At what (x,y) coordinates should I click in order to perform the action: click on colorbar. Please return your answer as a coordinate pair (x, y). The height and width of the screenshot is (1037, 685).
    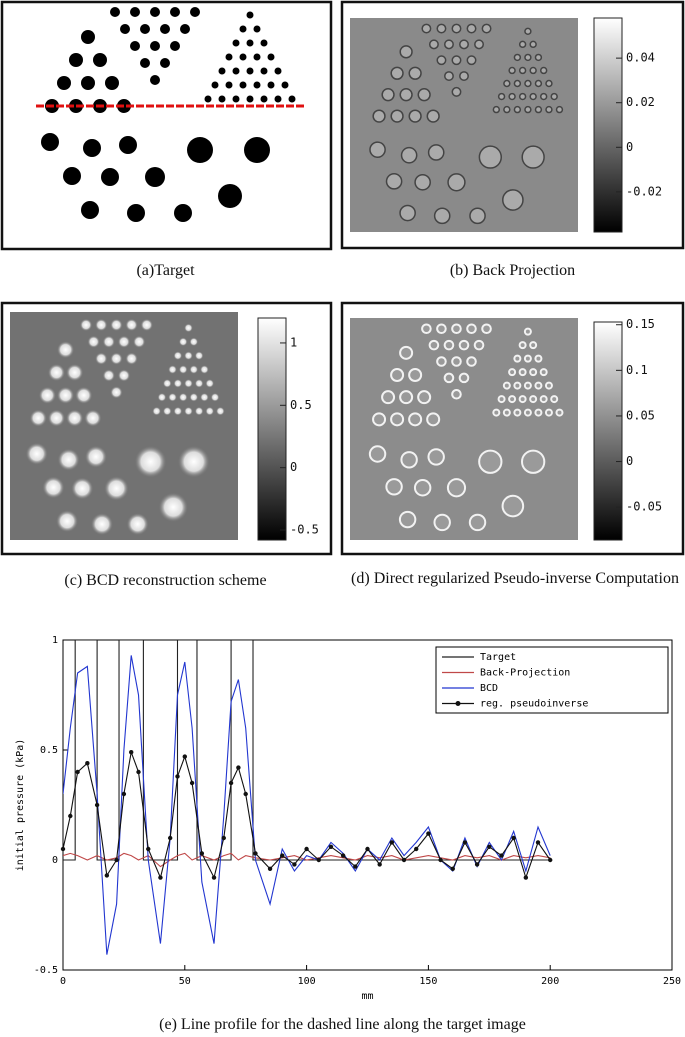
    Looking at the image, I should click on (608, 125).